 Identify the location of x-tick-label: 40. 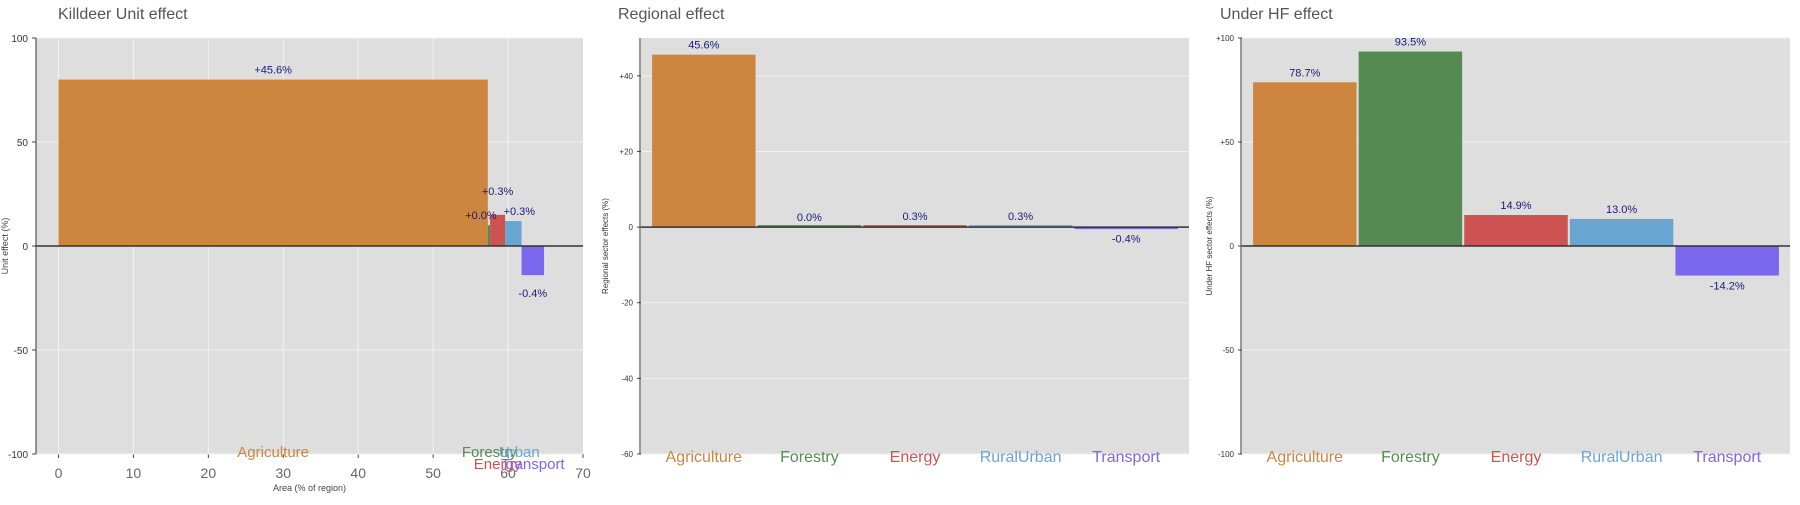
(358, 473).